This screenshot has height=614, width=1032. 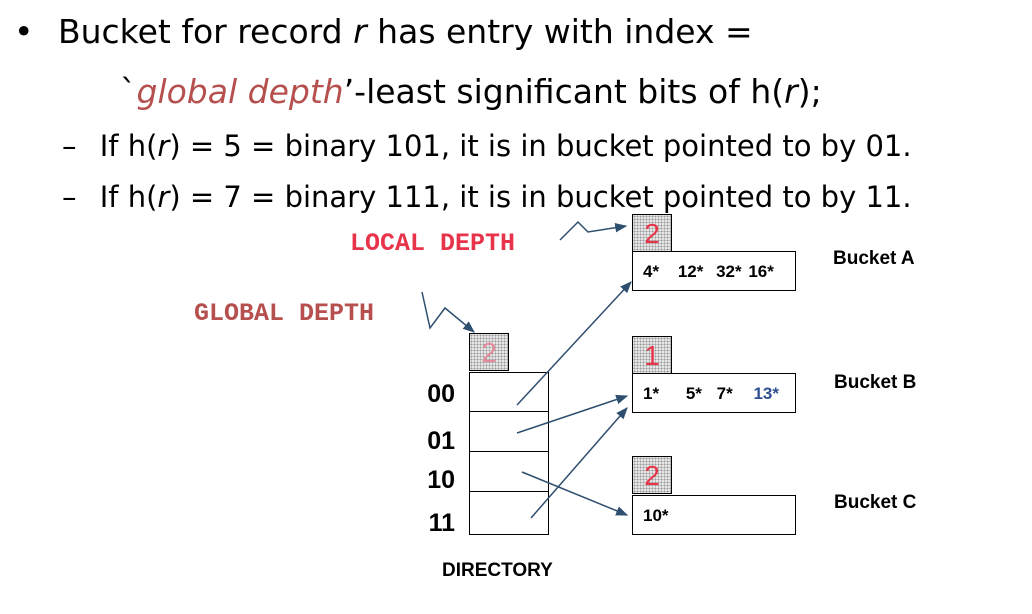 What do you see at coordinates (163, 197) in the screenshot?
I see `dash2-r: r` at bounding box center [163, 197].